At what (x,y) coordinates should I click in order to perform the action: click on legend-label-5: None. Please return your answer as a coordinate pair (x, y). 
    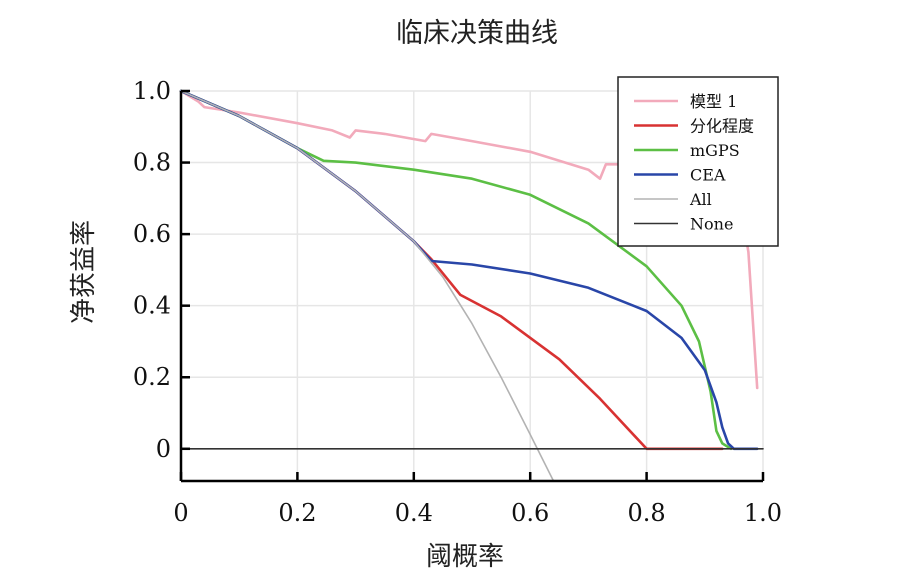
    Looking at the image, I should click on (711, 224).